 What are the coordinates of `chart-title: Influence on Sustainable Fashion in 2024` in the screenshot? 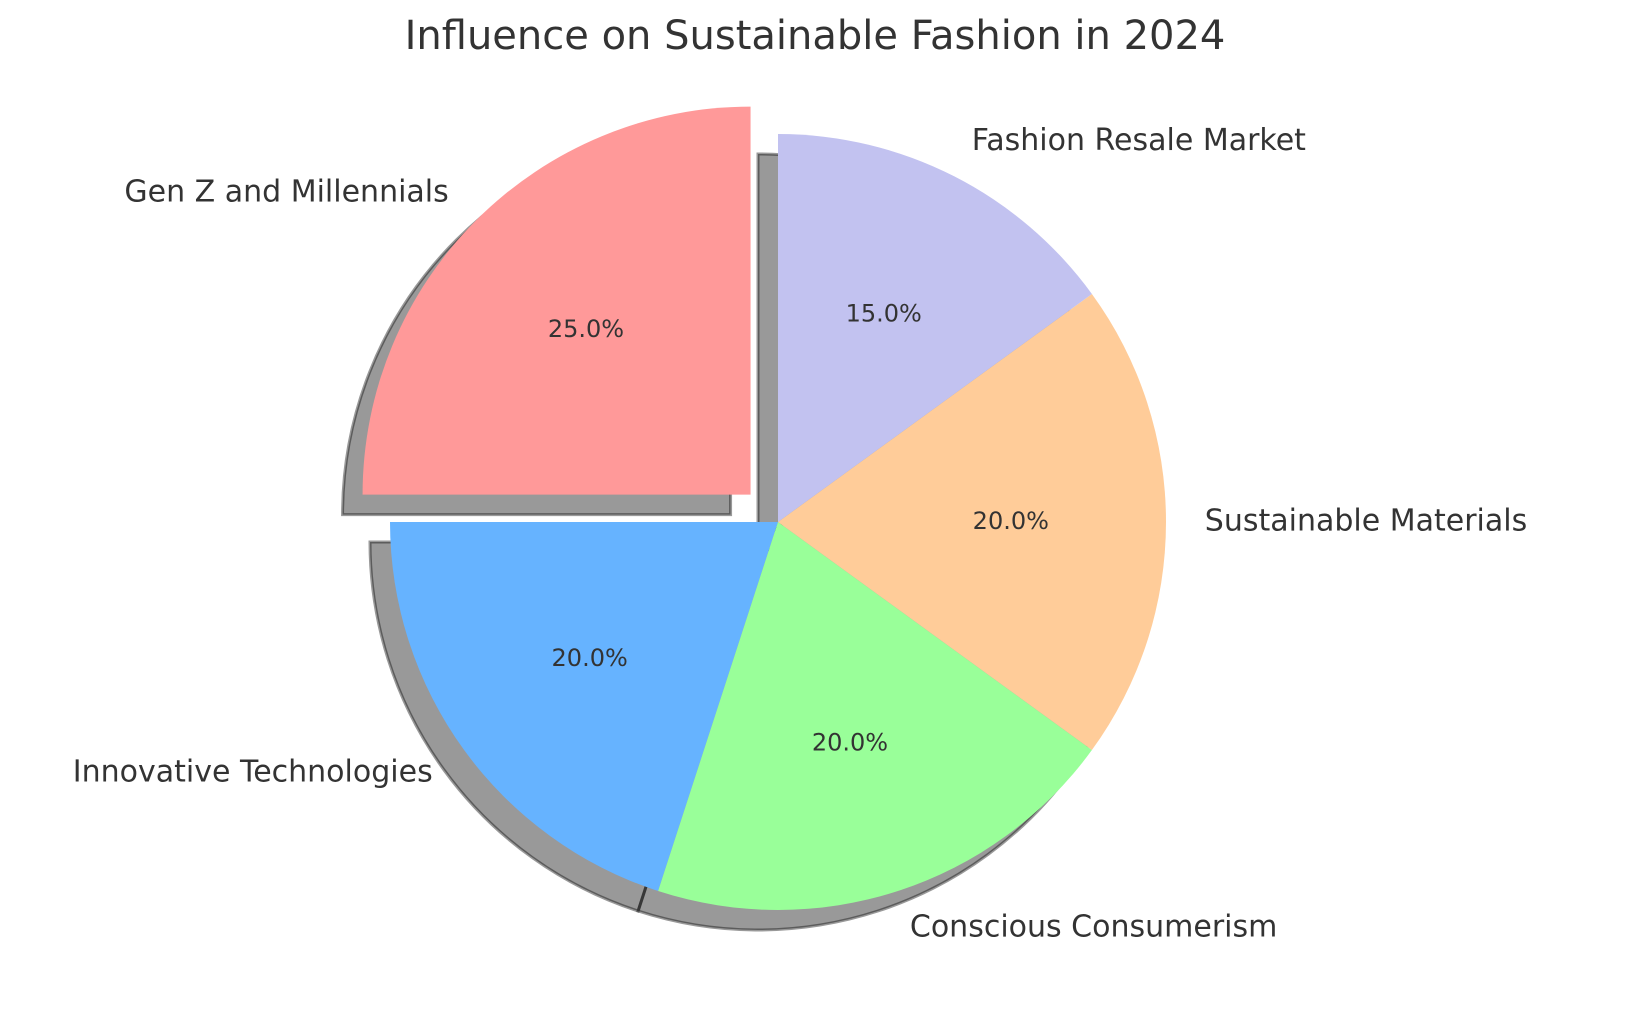 It's located at (815, 36).